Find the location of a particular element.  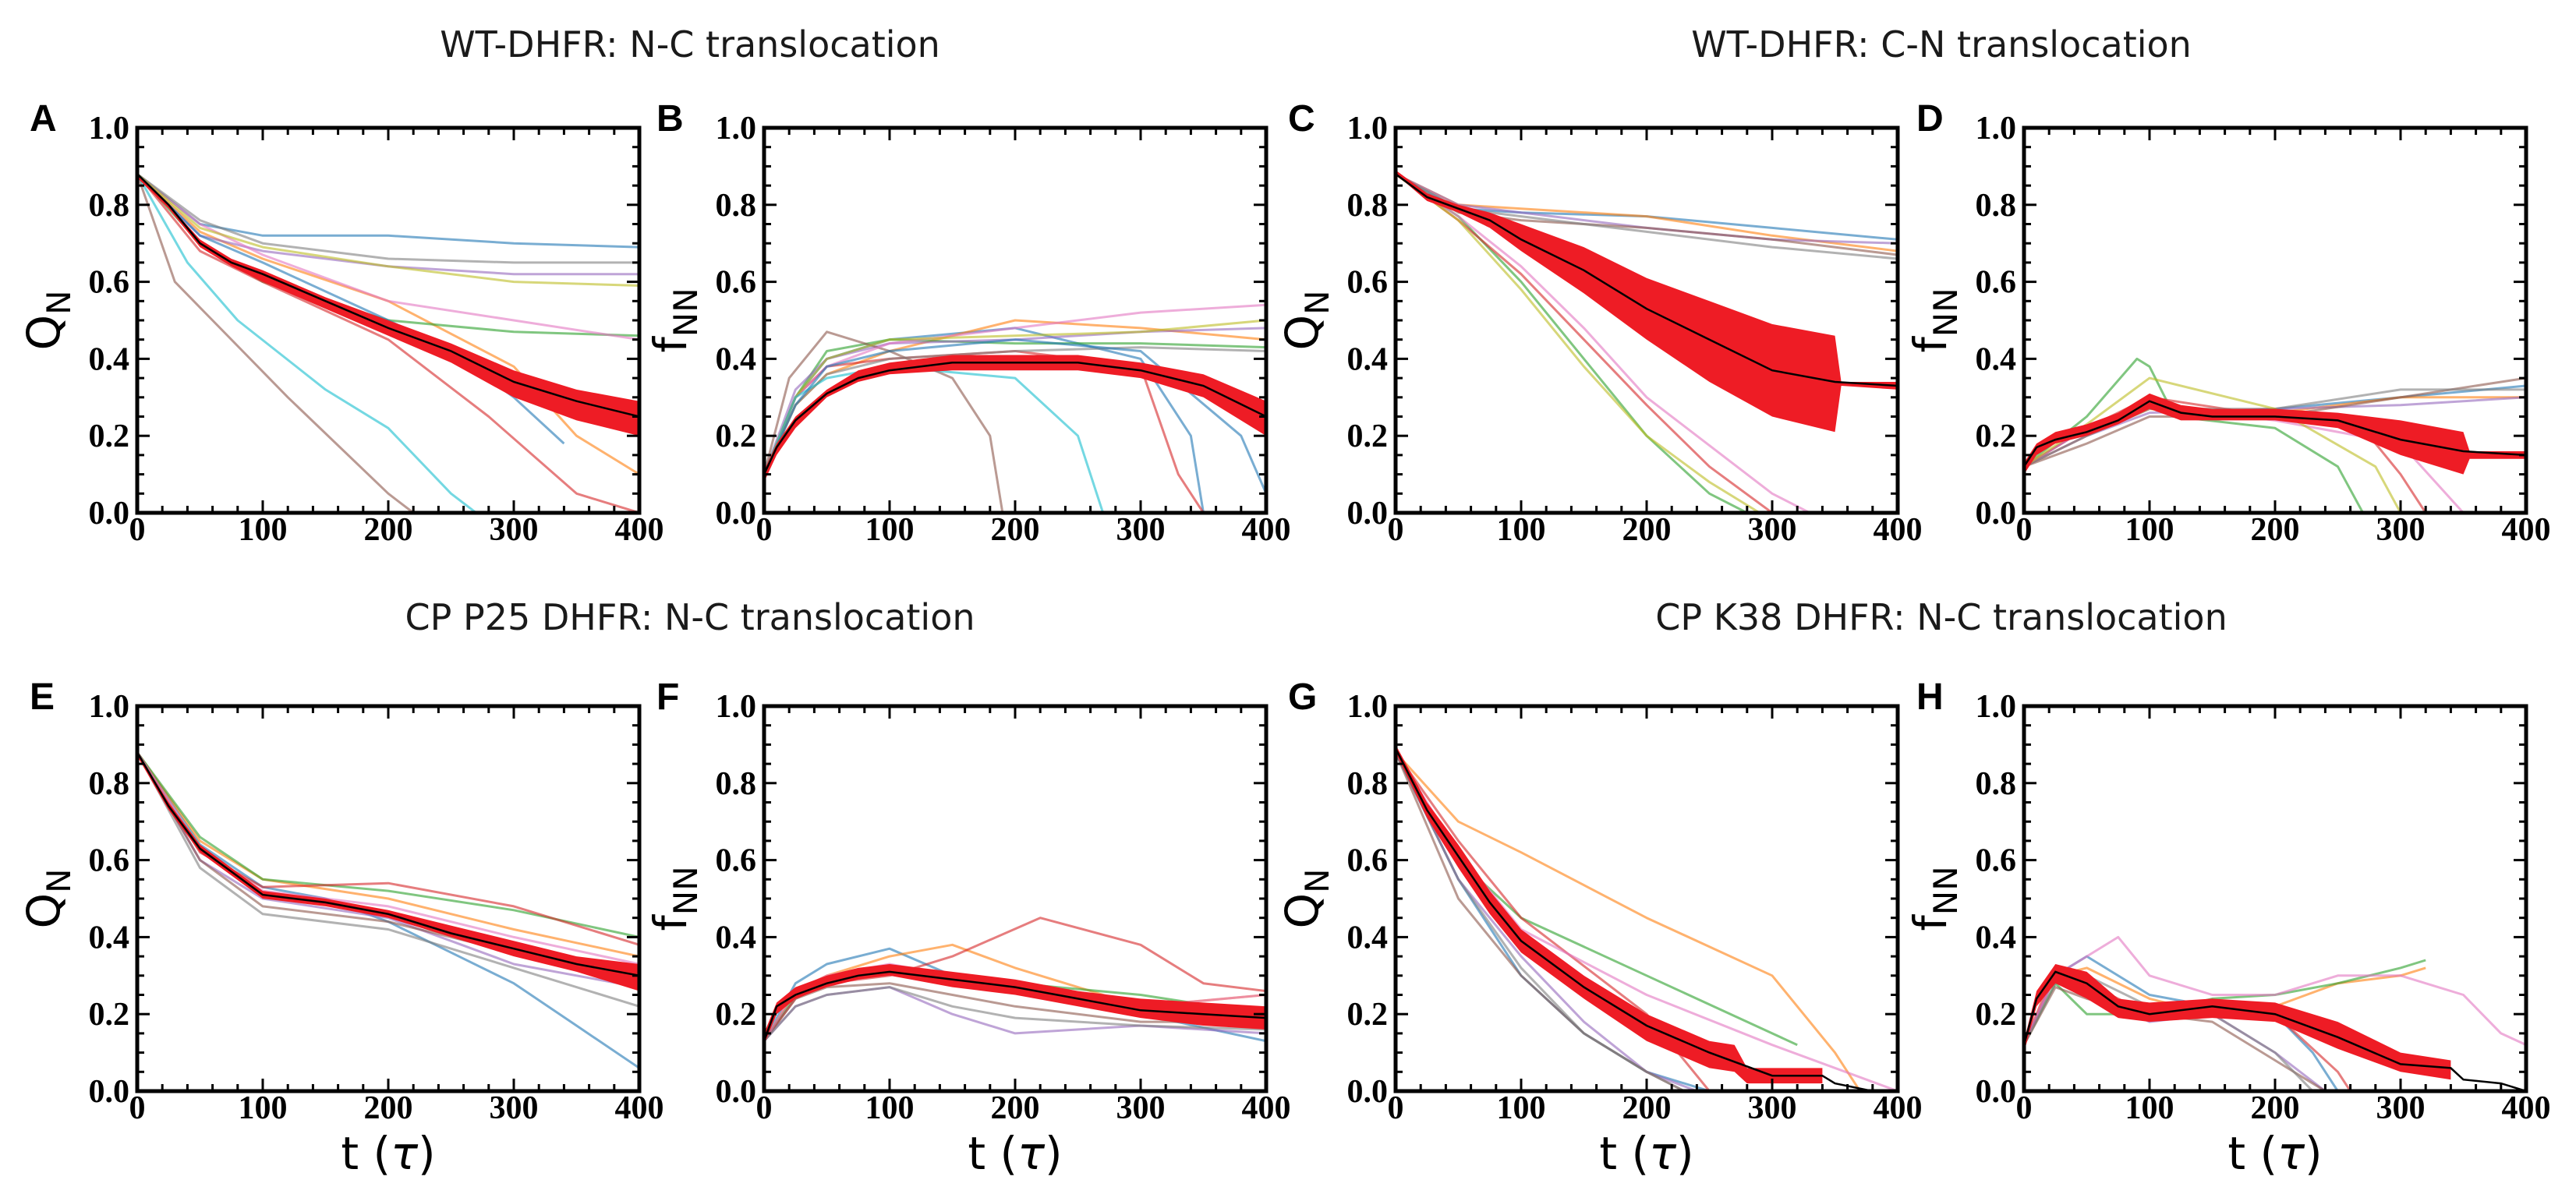

x-axis-label: t (τ) is located at coordinates (1015, 1153).